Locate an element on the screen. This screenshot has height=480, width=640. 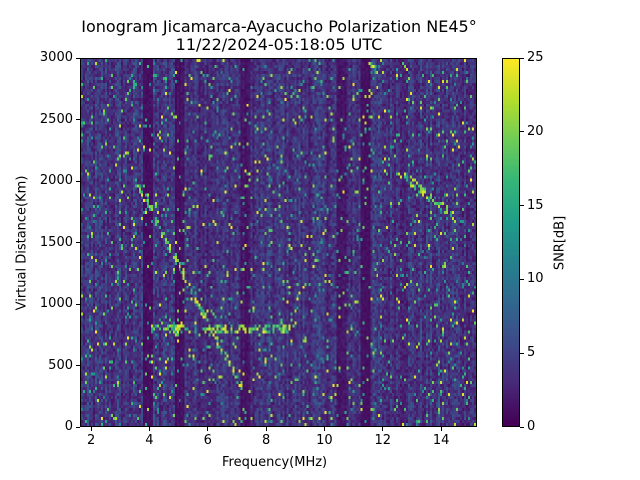
x-tick-label: 6 is located at coordinates (207, 440).